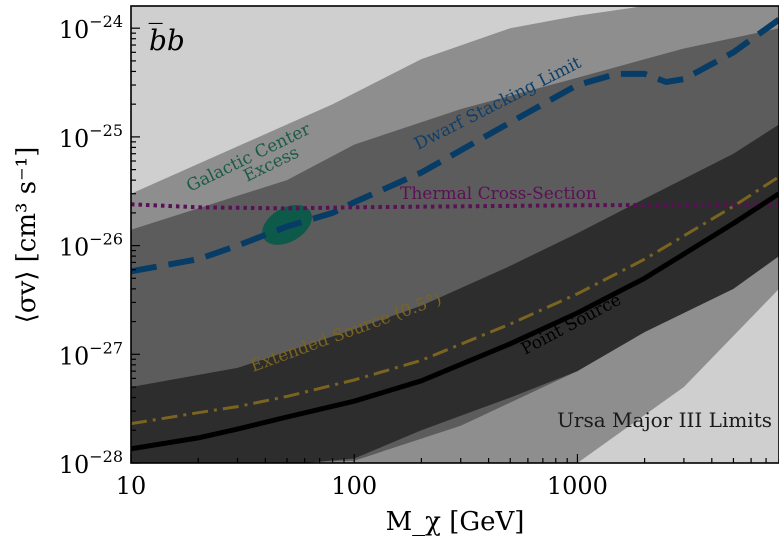  I want to click on x-axis-label: M_χ [GeV], so click(455, 522).